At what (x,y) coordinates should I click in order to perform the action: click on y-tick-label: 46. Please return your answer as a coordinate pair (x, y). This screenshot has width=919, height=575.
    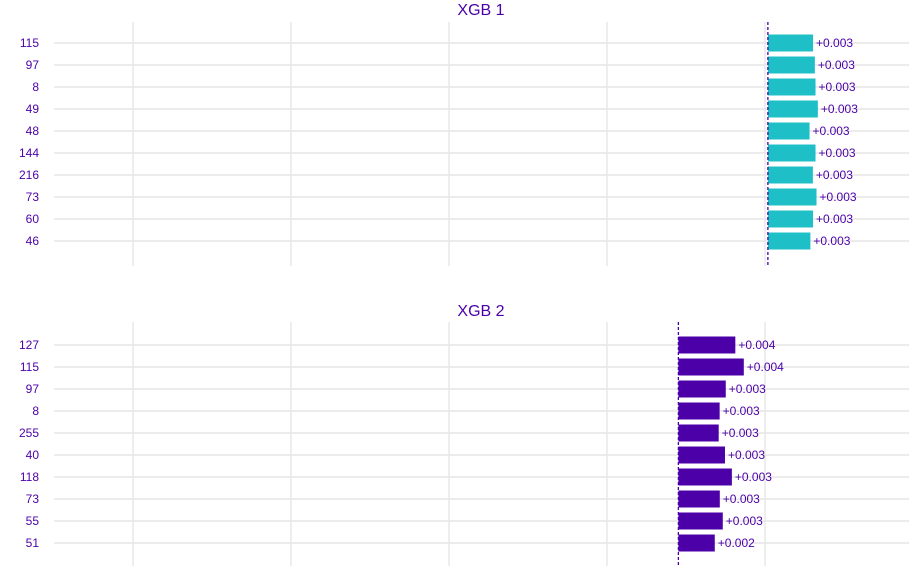
    Looking at the image, I should click on (33, 241).